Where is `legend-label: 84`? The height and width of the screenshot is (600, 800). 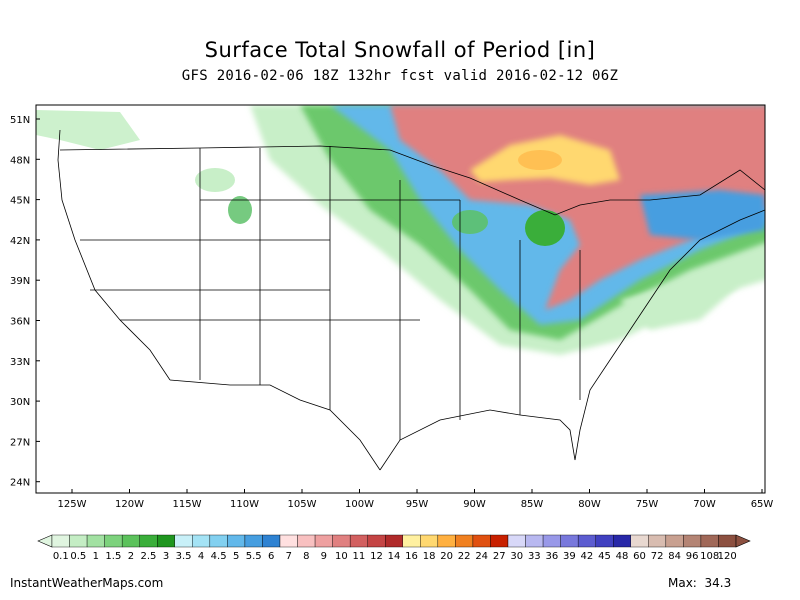 legend-label: 84 is located at coordinates (674, 556).